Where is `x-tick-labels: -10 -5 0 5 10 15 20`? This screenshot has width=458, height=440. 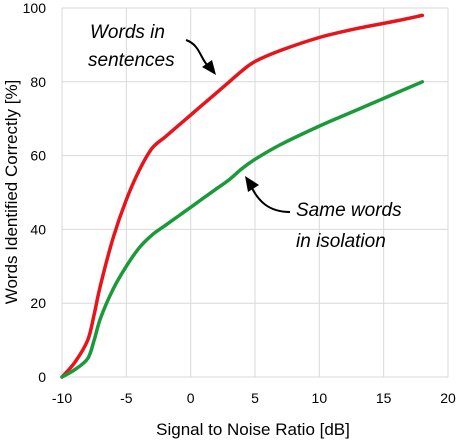
x-tick-labels: -10 -5 0 5 10 15 20 is located at coordinates (254, 398).